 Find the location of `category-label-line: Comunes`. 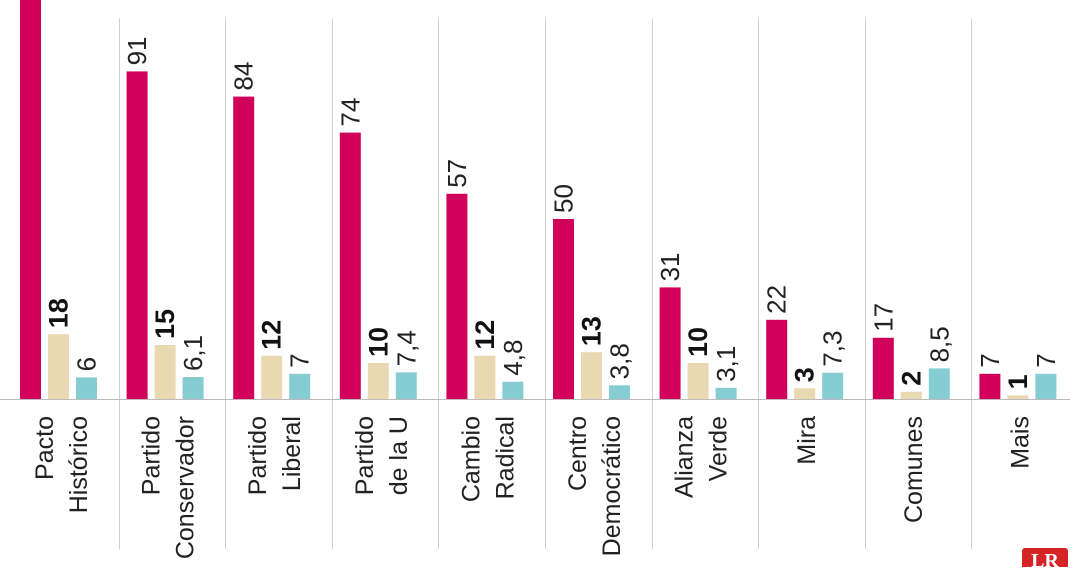

category-label-line: Comunes is located at coordinates (914, 469).